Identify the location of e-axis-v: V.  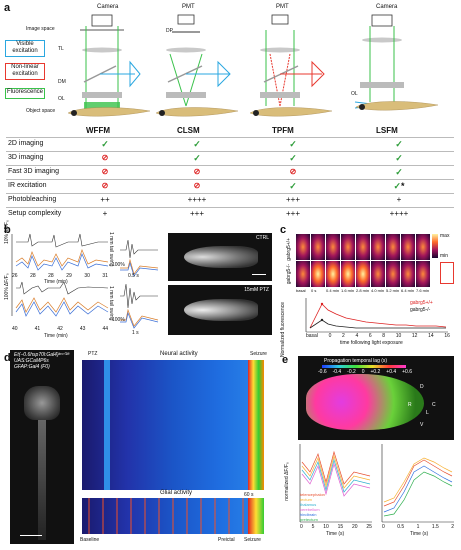
(422, 425).